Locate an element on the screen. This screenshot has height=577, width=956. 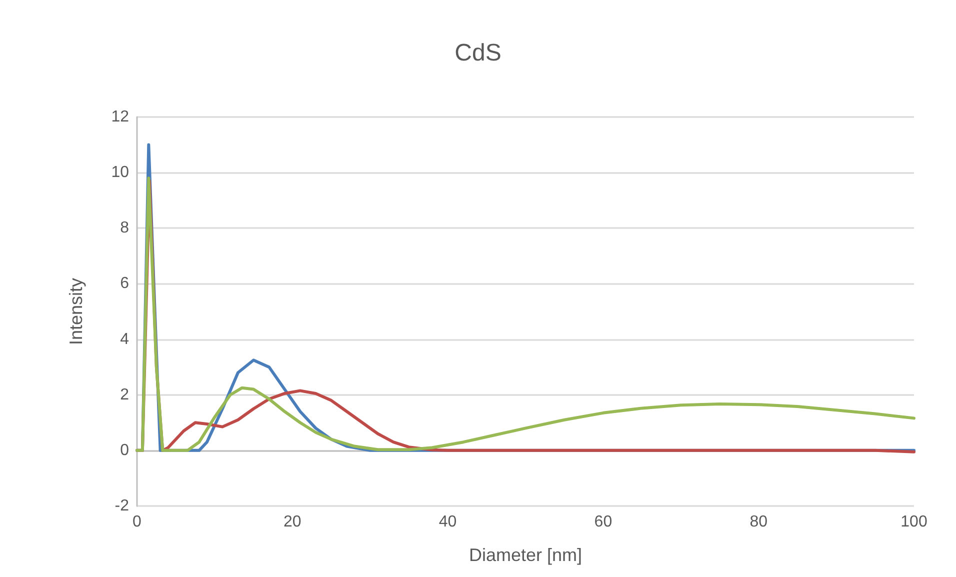
y-tick-label: -2 is located at coordinates (122, 506).